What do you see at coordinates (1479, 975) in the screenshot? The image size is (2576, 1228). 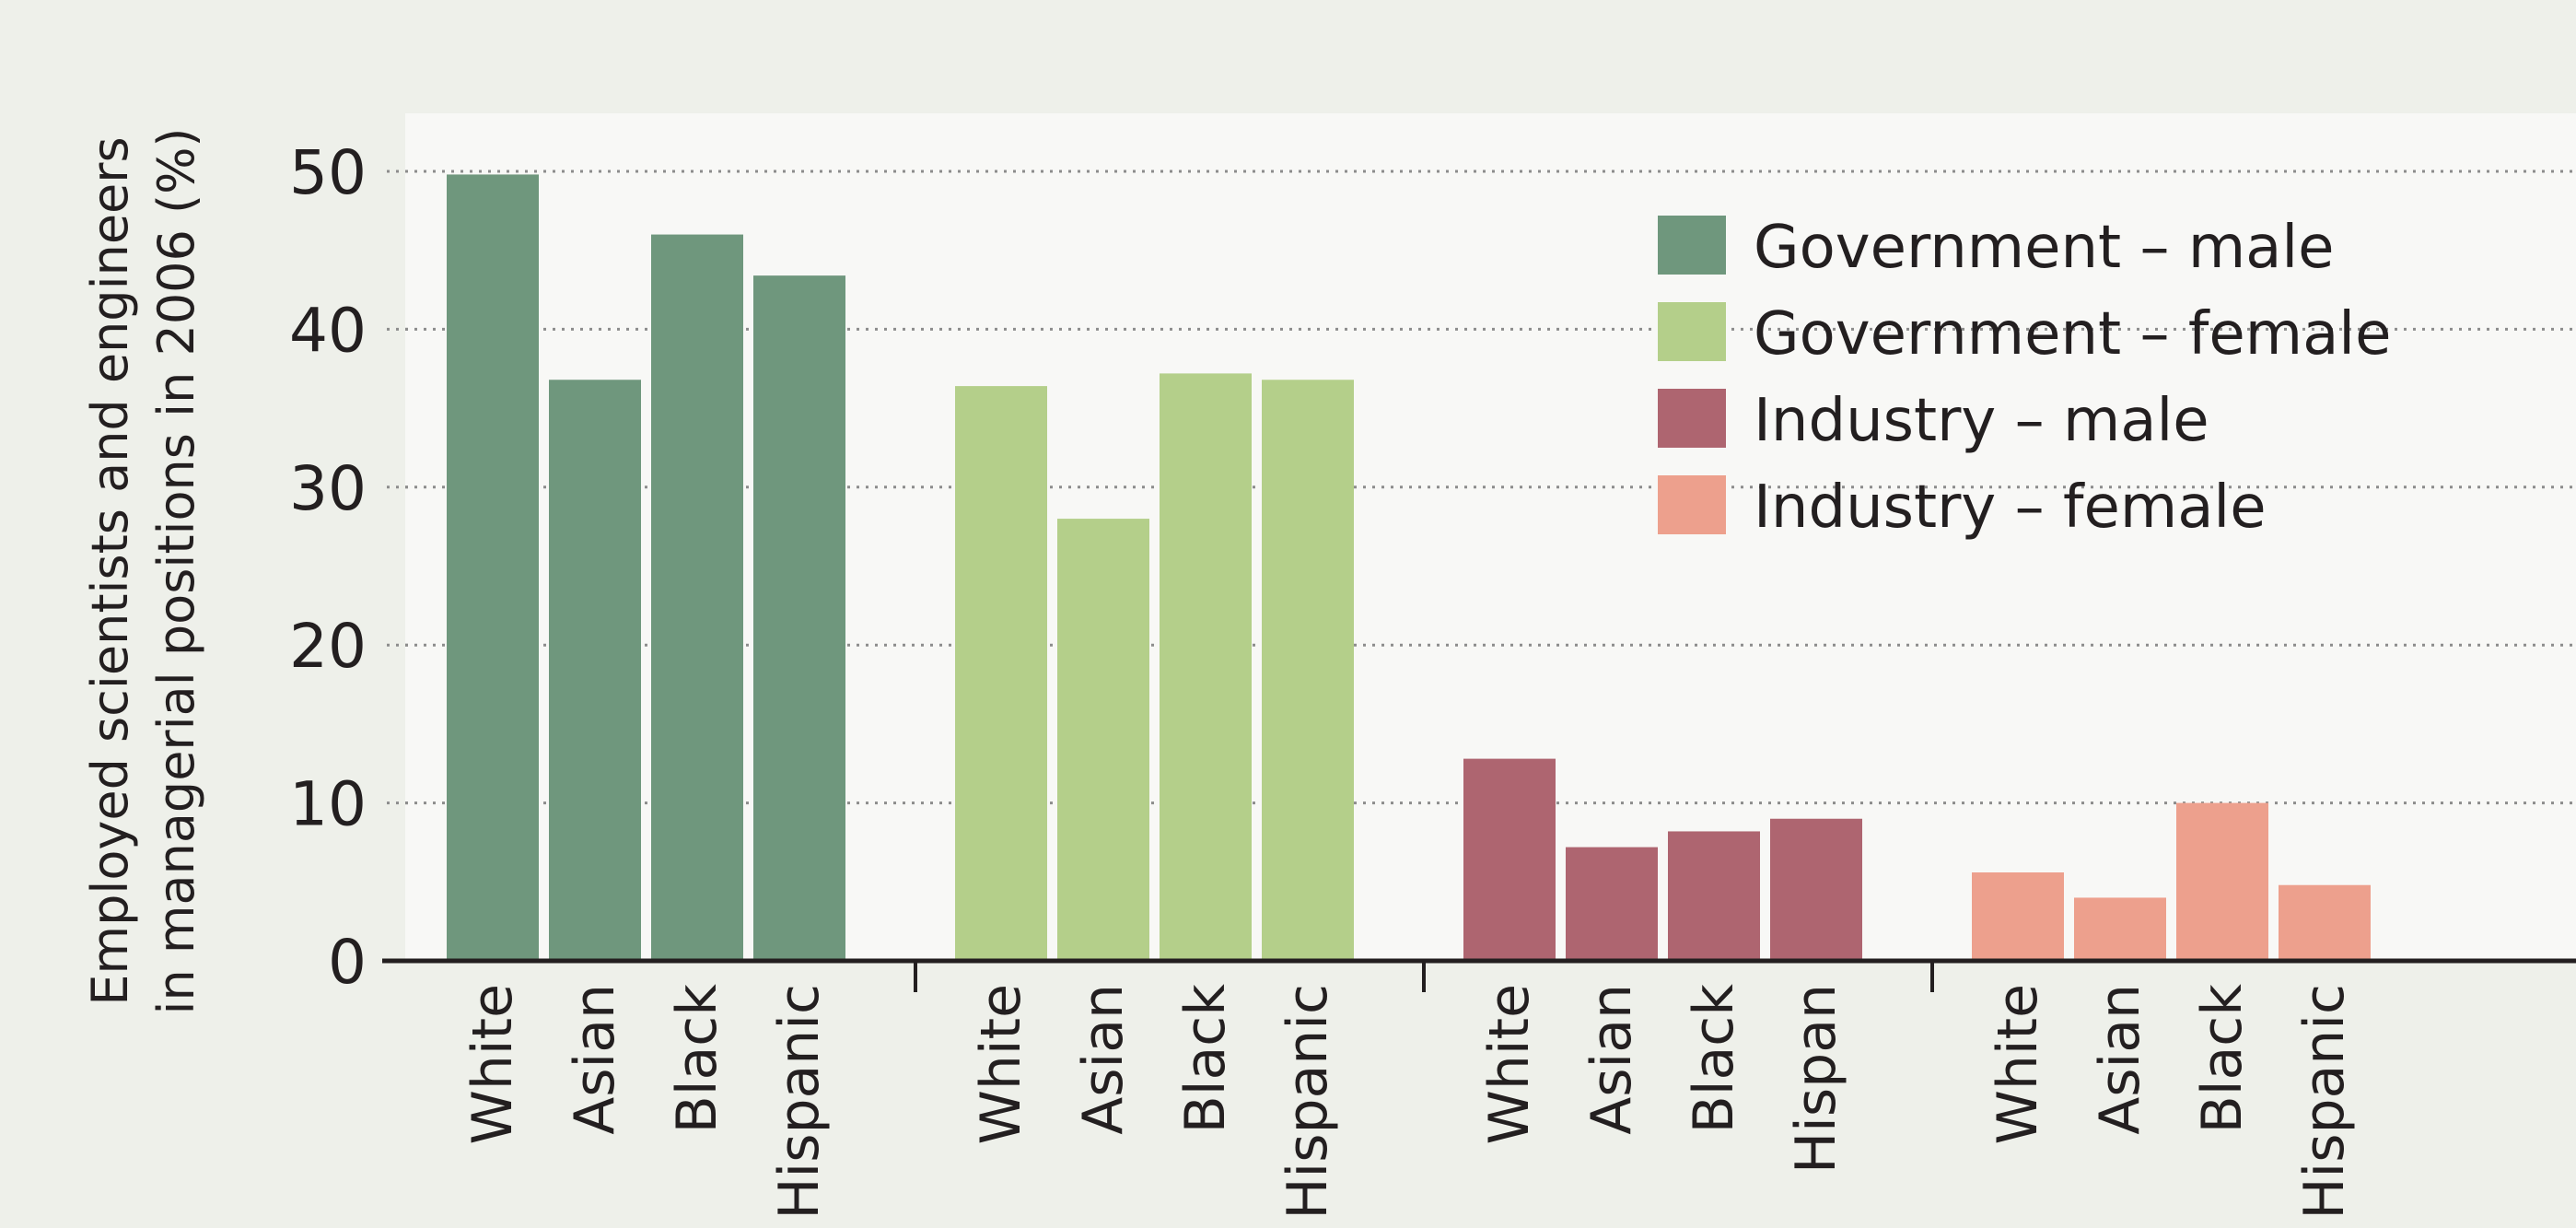 I see `axes` at bounding box center [1479, 975].